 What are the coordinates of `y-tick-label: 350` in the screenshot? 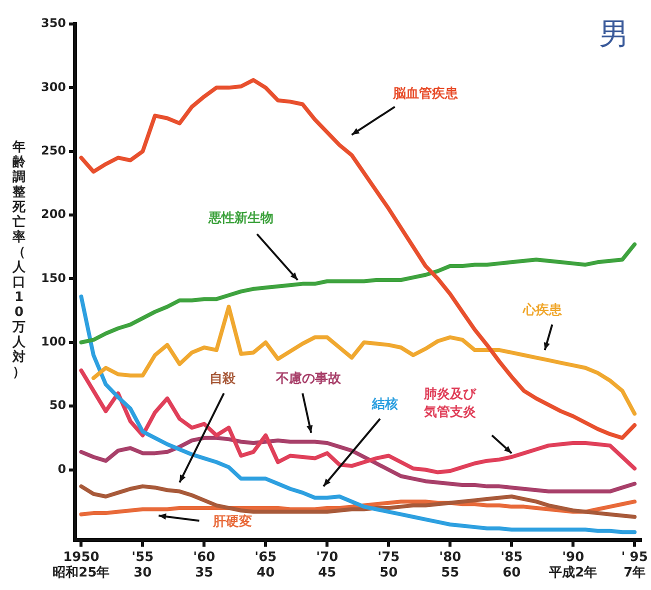 It's located at (53, 23).